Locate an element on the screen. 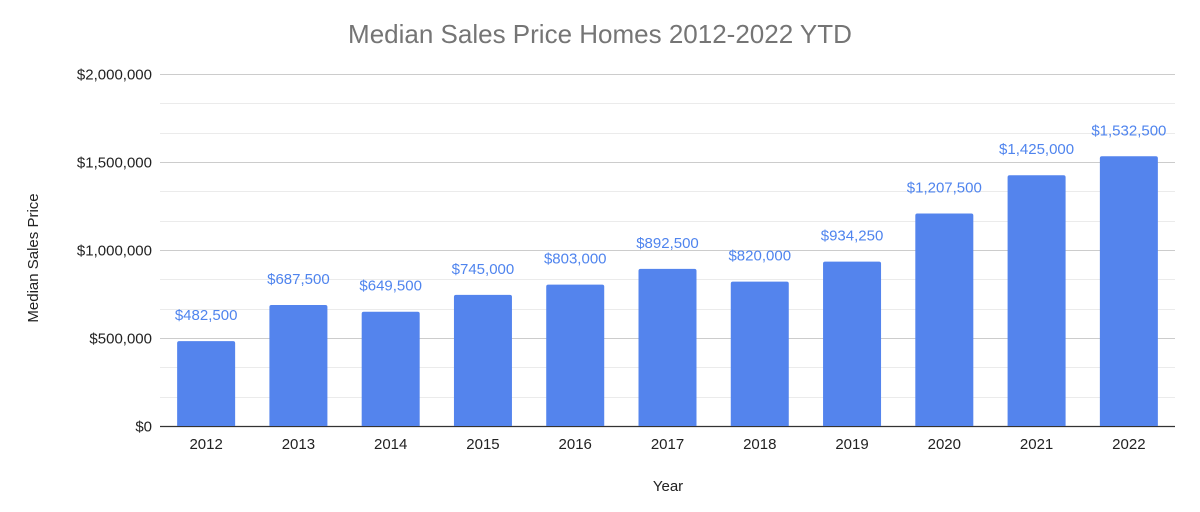 This screenshot has width=1200, height=512. data-label-2012: $482,500 is located at coordinates (206, 315).